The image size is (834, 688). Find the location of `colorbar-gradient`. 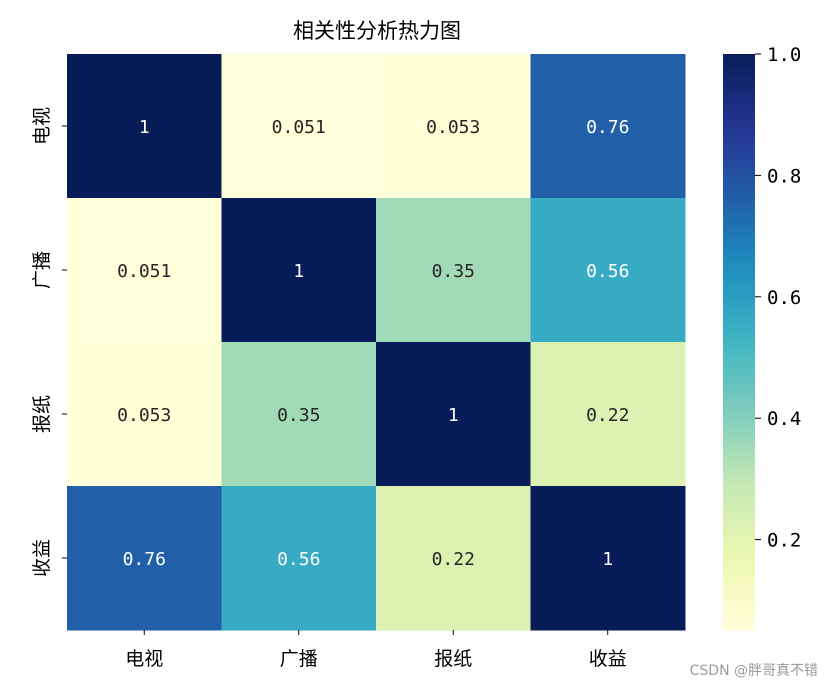

colorbar-gradient is located at coordinates (739, 342).